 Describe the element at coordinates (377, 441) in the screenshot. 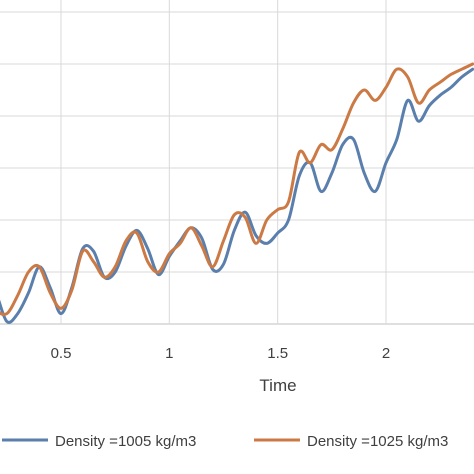

I see `legend-label: Density =1025 kg/m3` at that location.